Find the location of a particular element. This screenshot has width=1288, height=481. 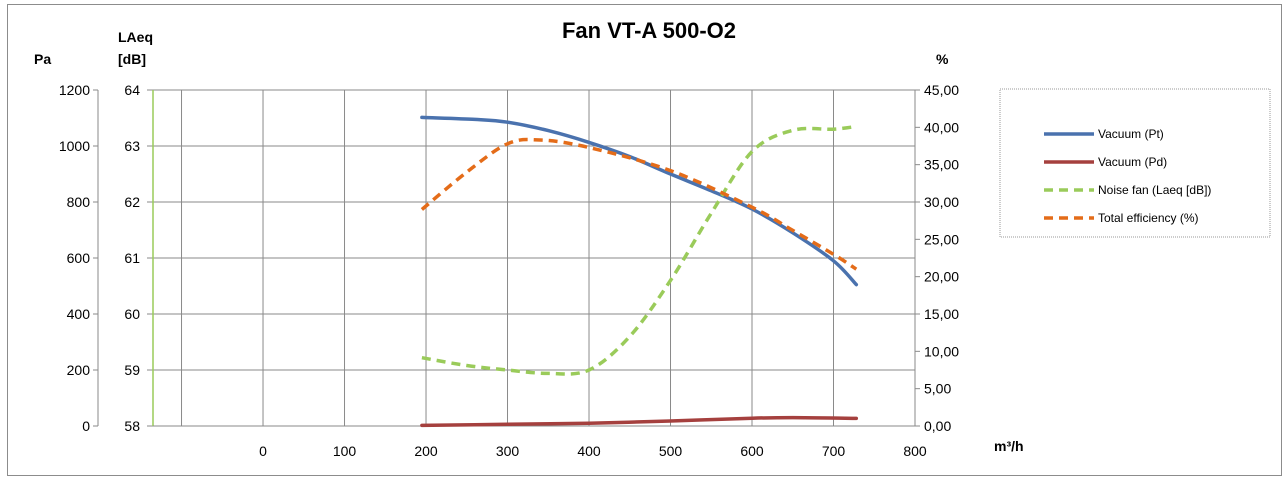

x-tick-label: 100 is located at coordinates (345, 451).